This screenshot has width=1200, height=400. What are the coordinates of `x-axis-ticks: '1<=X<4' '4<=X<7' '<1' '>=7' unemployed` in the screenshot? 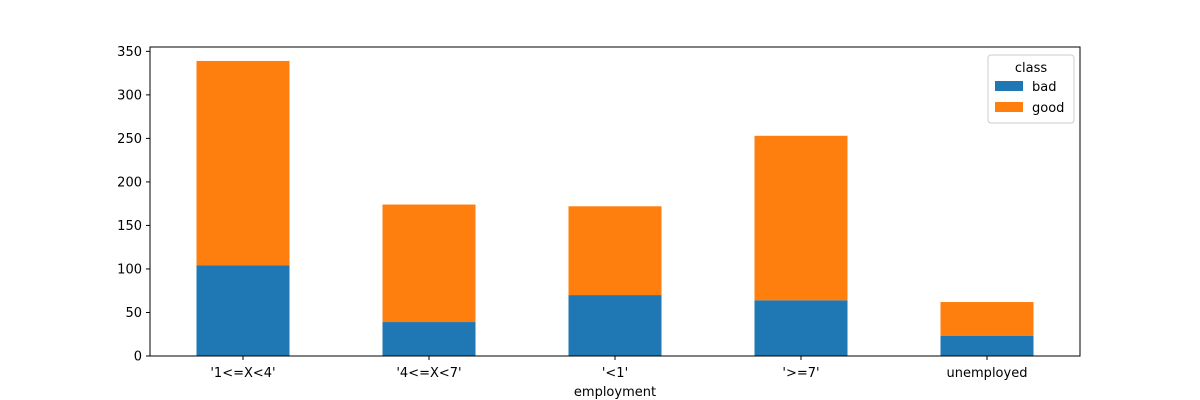 It's located at (618, 368).